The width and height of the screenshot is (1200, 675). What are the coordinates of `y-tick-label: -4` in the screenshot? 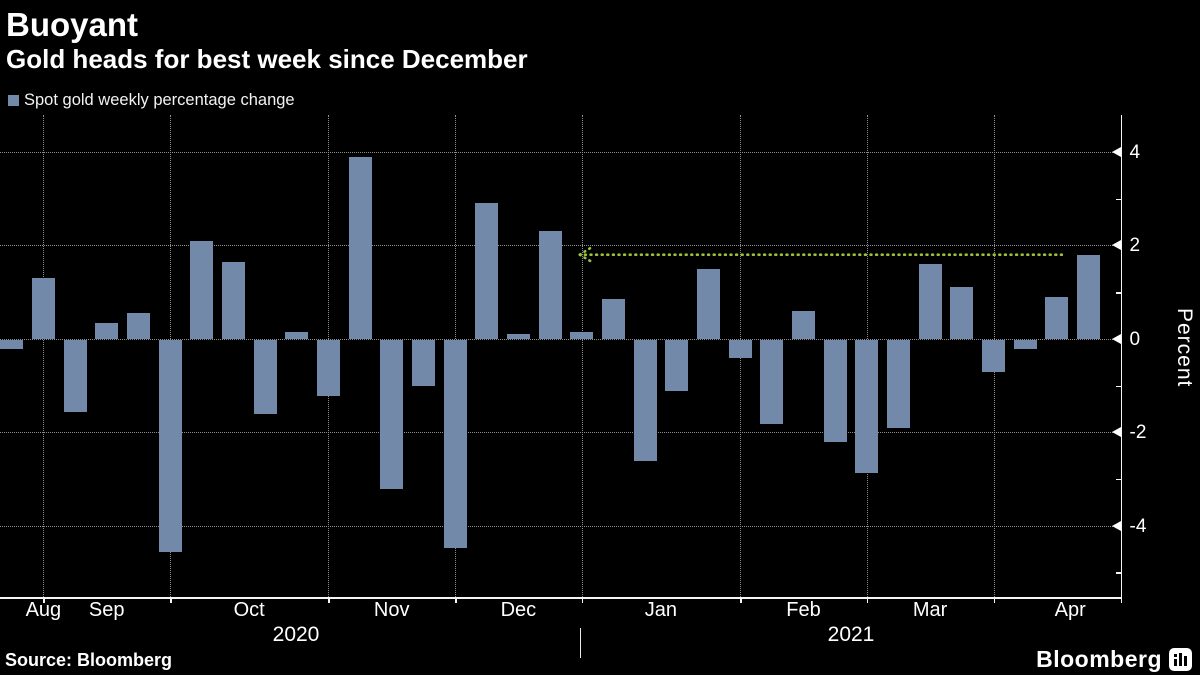 It's located at (1138, 526).